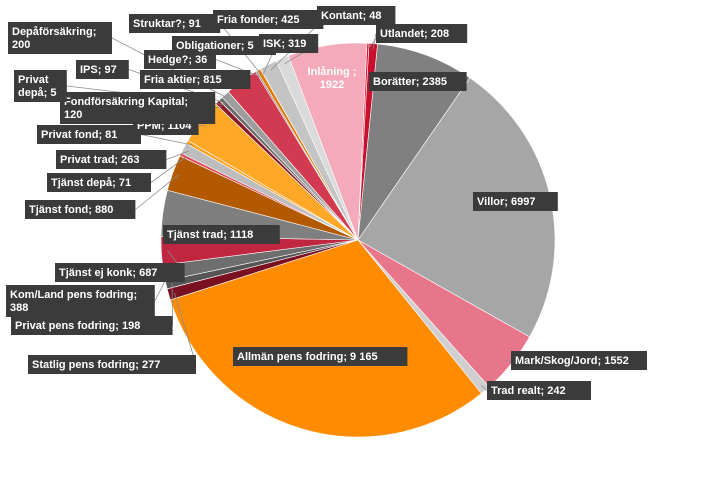  I want to click on data-label: Struktar?; 91, so click(175, 23).